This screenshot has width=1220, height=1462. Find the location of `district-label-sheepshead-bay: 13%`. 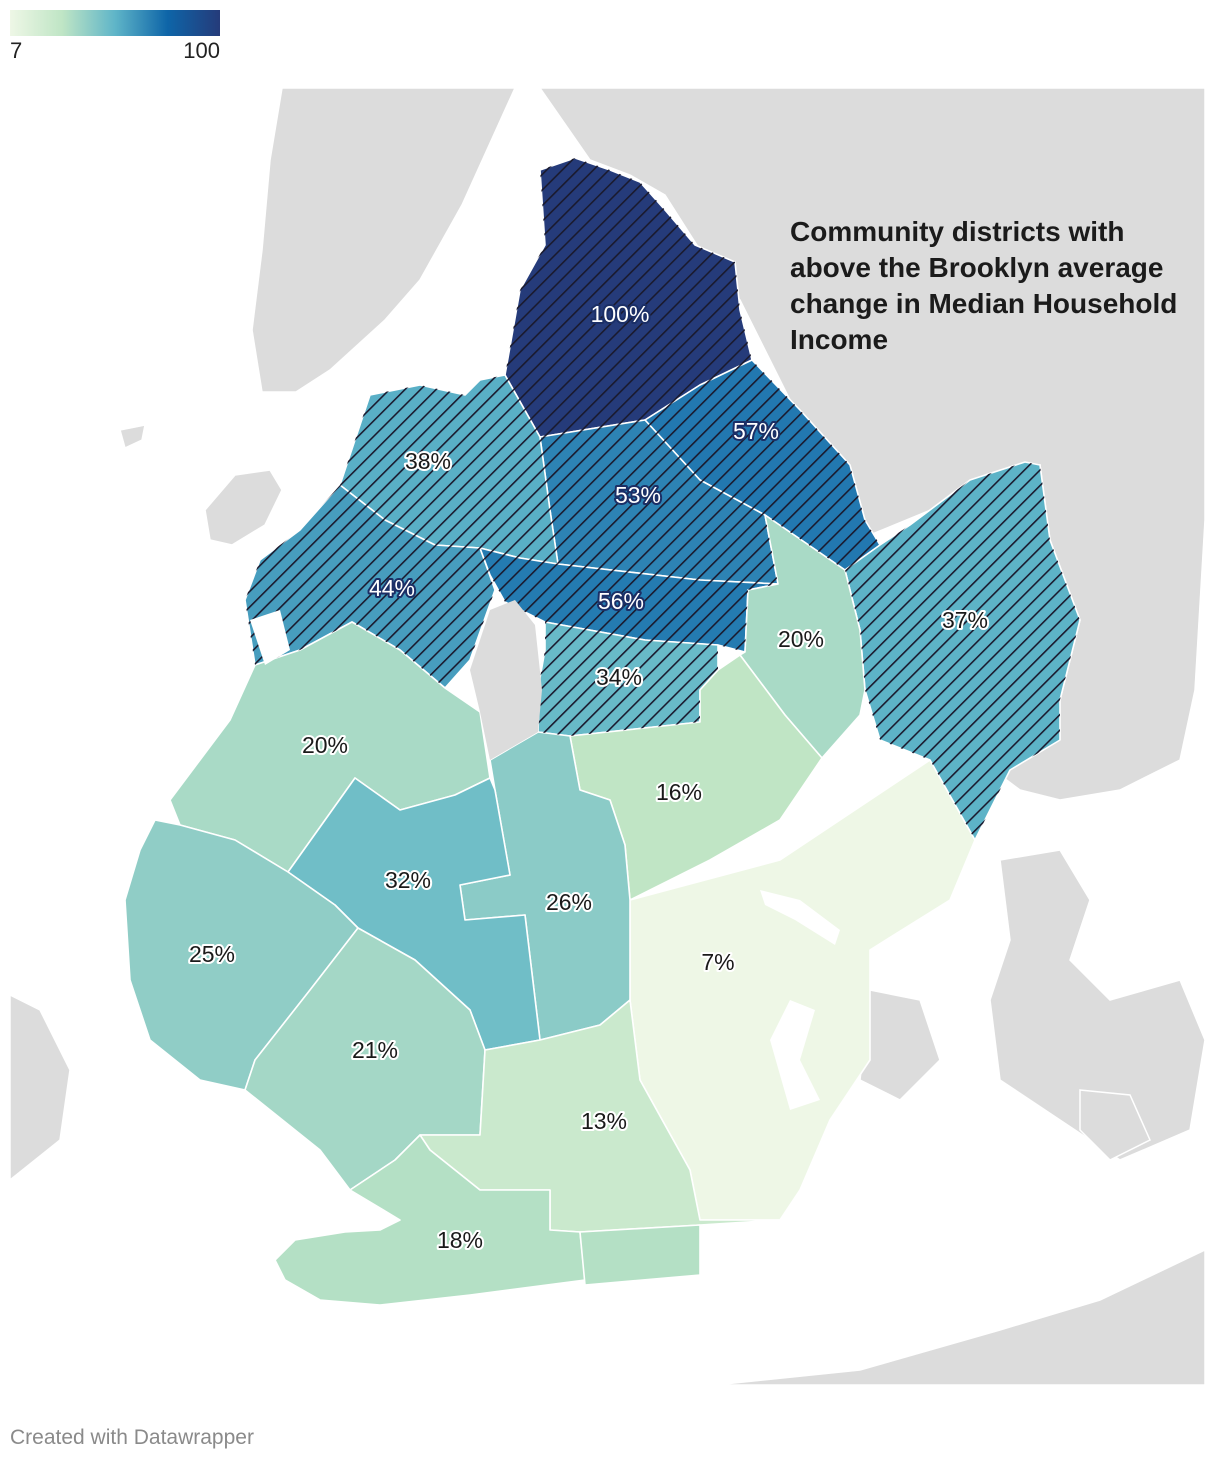

district-label-sheepshead-bay: 13% is located at coordinates (604, 1121).